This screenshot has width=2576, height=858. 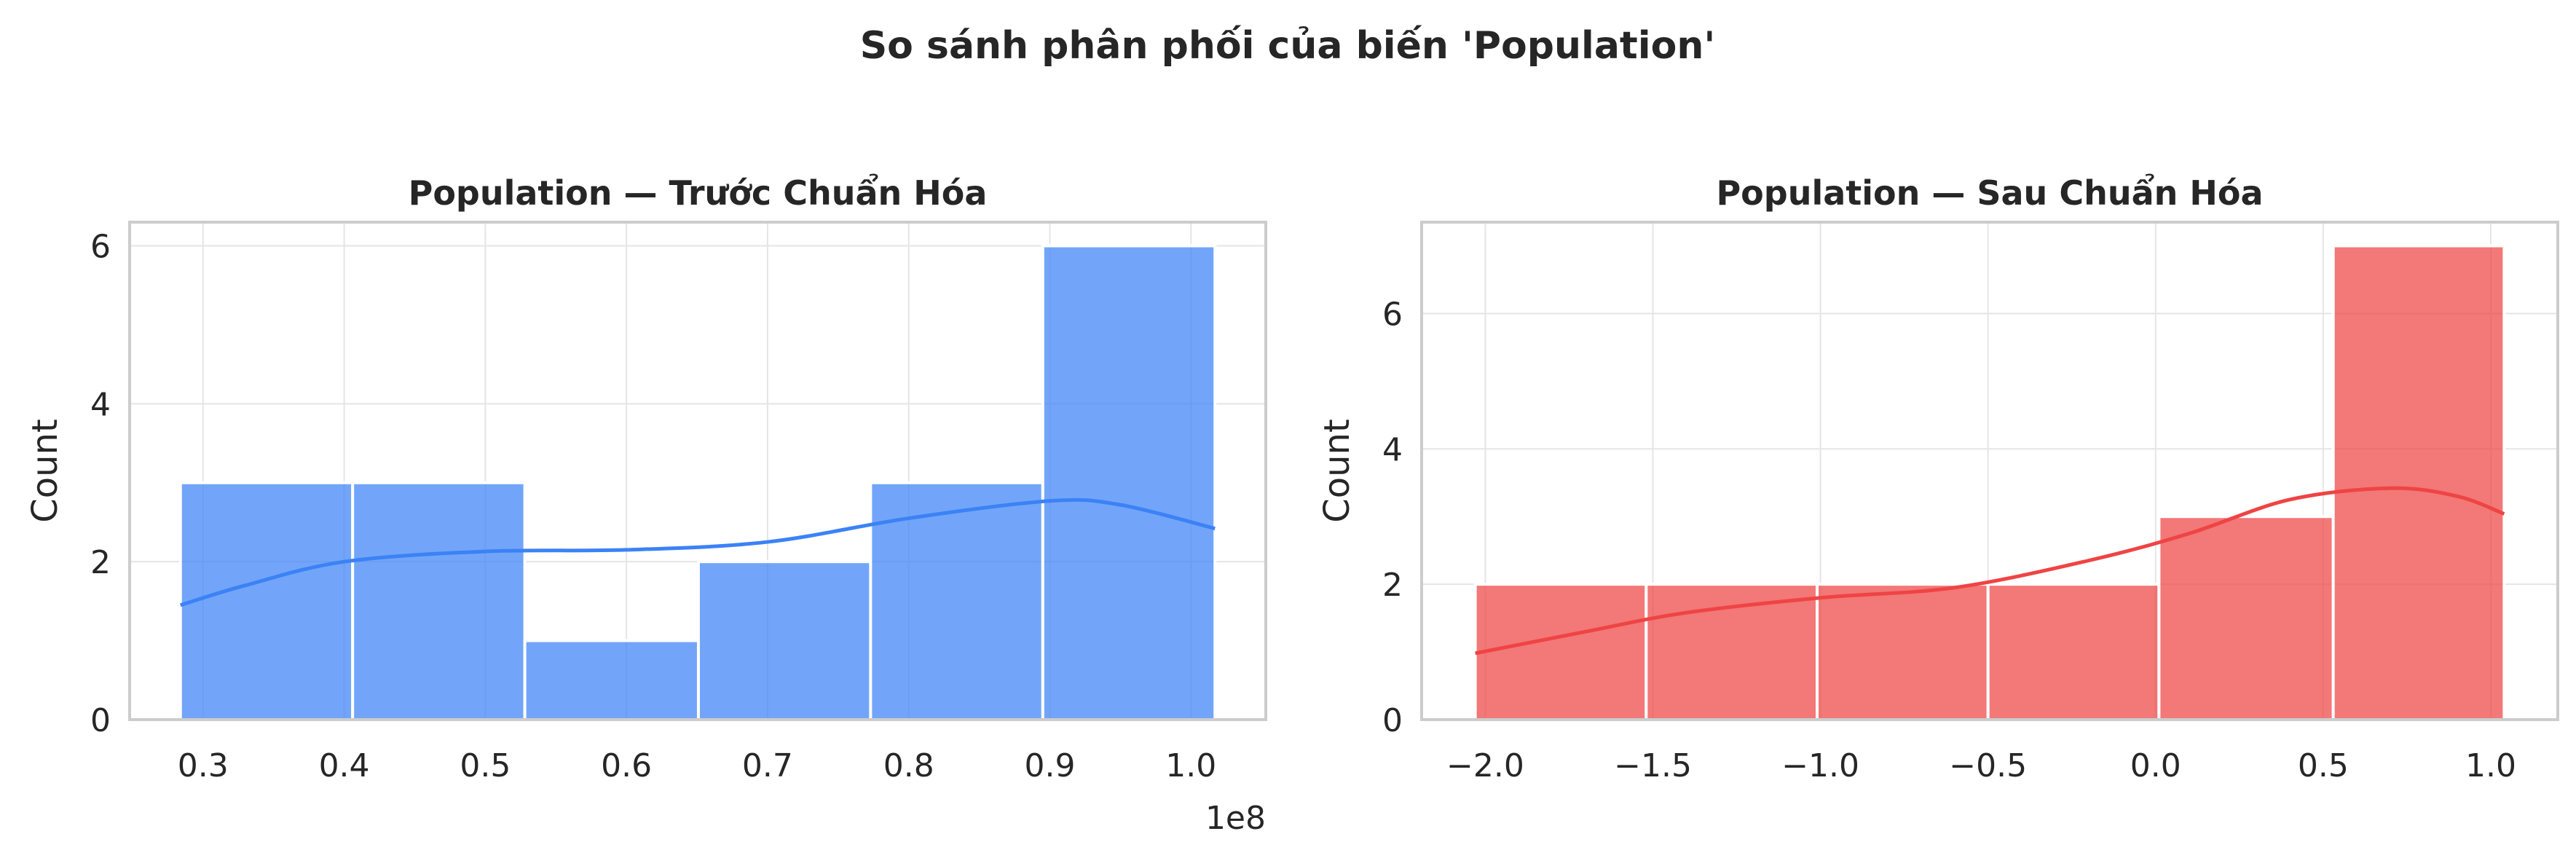 What do you see at coordinates (1050, 765) in the screenshot?
I see `x-tick-label: 0.9` at bounding box center [1050, 765].